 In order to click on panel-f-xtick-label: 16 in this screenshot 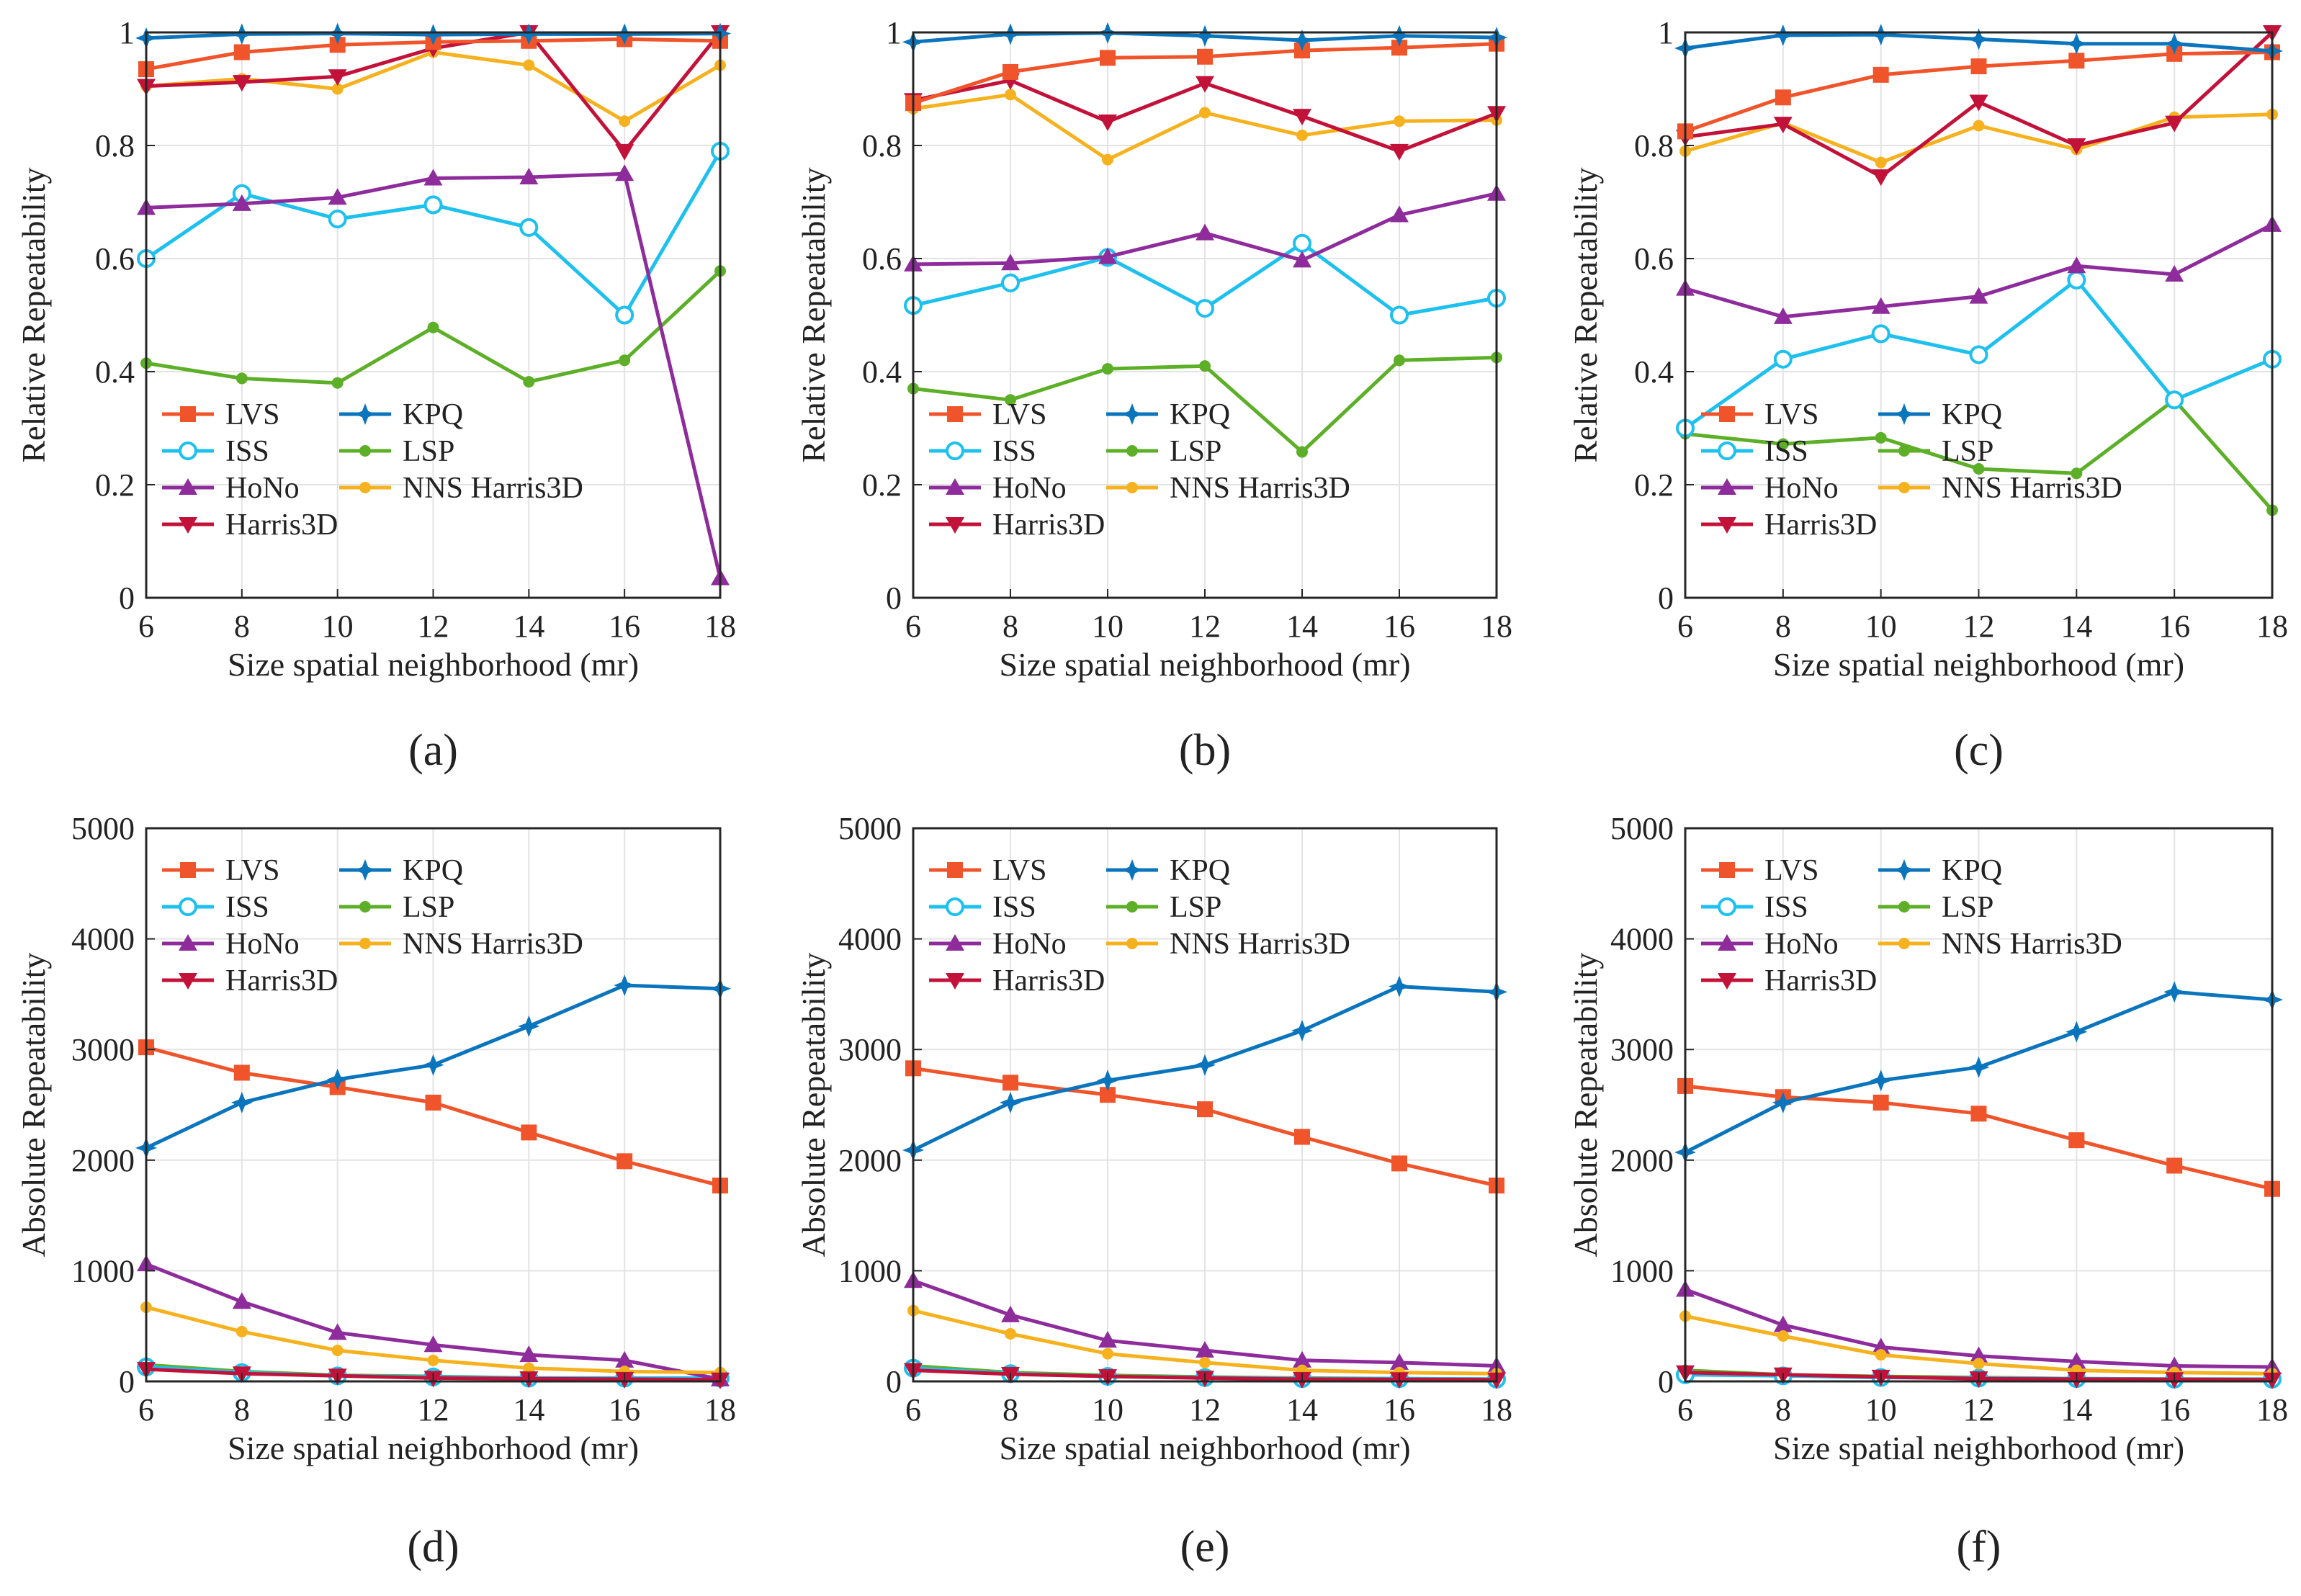, I will do `click(2174, 1409)`.